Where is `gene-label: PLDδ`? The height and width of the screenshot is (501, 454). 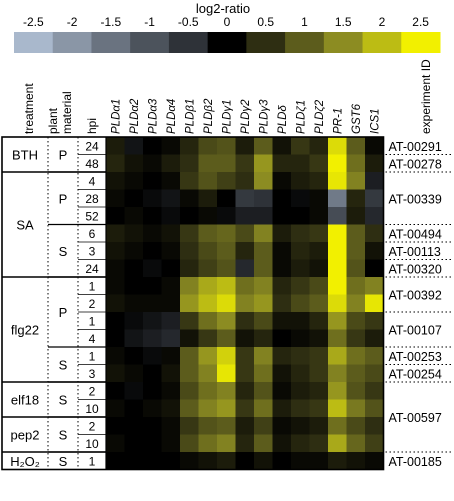
gene-label: PLDδ is located at coordinates (283, 119).